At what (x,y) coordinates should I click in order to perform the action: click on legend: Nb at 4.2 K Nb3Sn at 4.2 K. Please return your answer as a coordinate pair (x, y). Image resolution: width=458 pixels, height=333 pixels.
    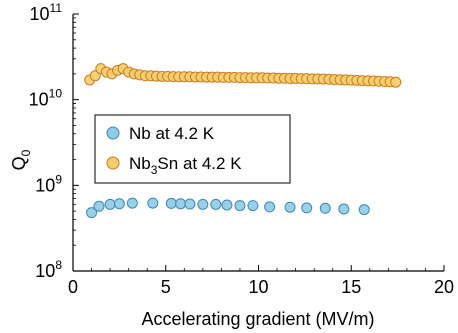
    Looking at the image, I should click on (192, 149).